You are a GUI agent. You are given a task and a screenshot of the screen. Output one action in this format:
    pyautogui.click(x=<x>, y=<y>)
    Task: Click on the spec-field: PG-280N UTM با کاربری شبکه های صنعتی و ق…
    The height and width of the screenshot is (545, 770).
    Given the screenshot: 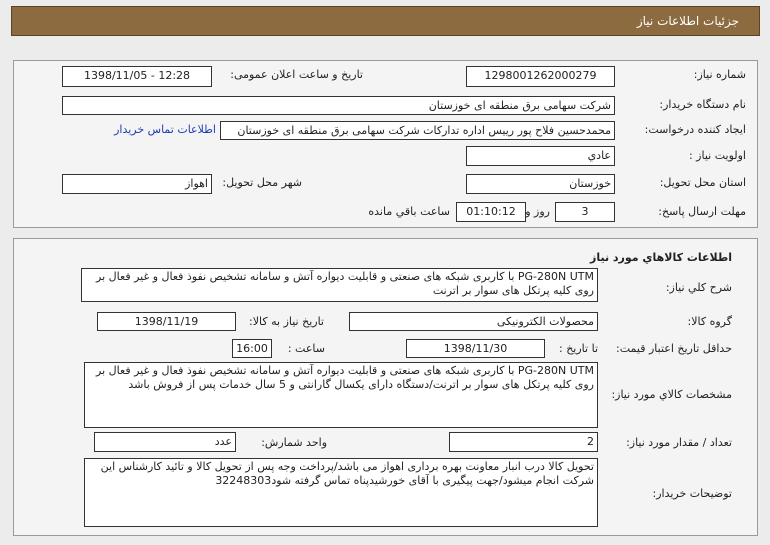 What is the action you would take?
    pyautogui.click(x=341, y=395)
    